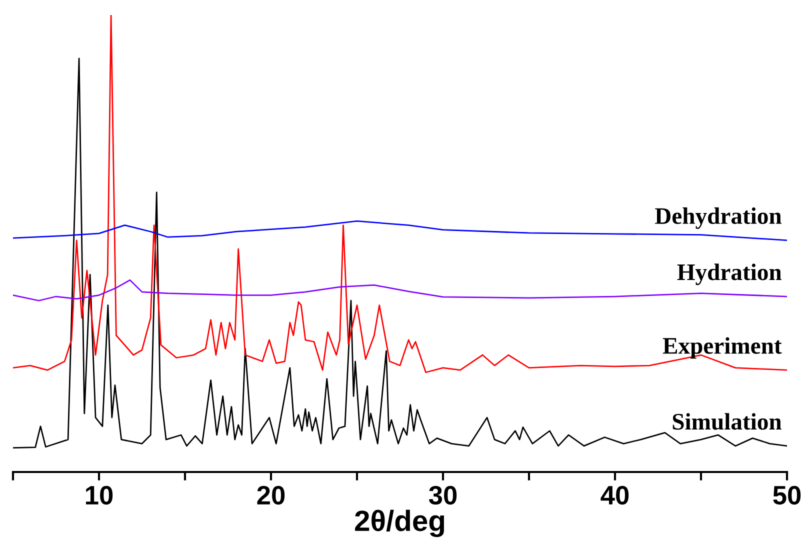 Image resolution: width=809 pixels, height=553 pixels. What do you see at coordinates (271, 495) in the screenshot?
I see `x-tick-label: 20` at bounding box center [271, 495].